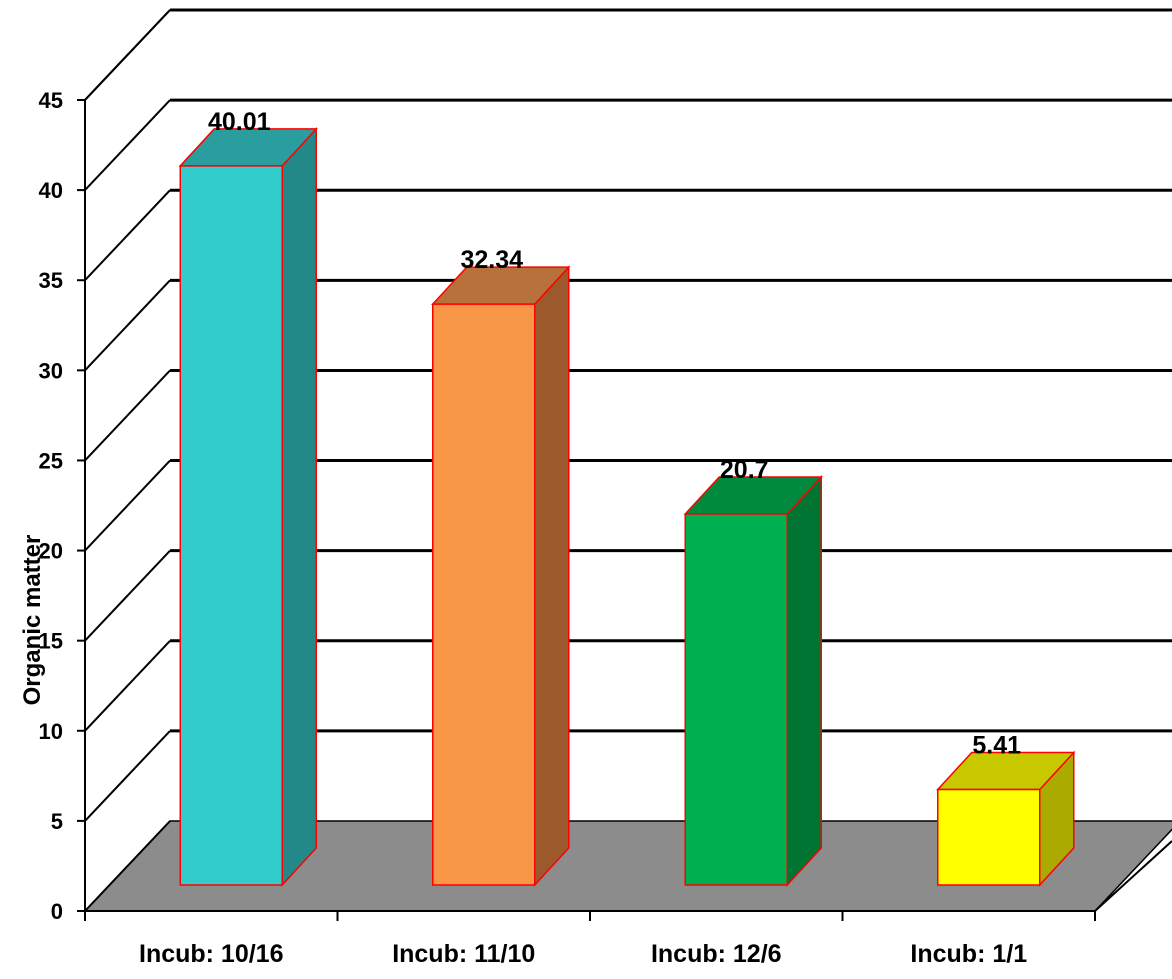  Describe the element at coordinates (996, 745) in the screenshot. I see `data-label: 5.41` at that location.